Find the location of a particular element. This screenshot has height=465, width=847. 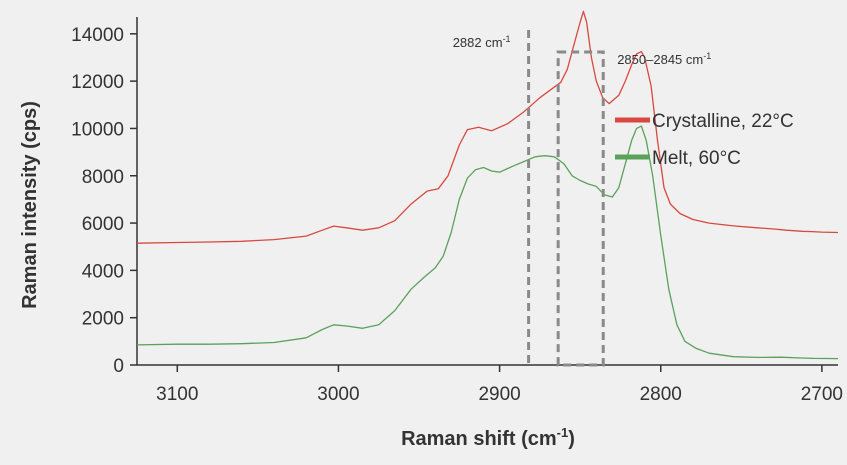

y-tick-label: 8000 is located at coordinates (103, 177).